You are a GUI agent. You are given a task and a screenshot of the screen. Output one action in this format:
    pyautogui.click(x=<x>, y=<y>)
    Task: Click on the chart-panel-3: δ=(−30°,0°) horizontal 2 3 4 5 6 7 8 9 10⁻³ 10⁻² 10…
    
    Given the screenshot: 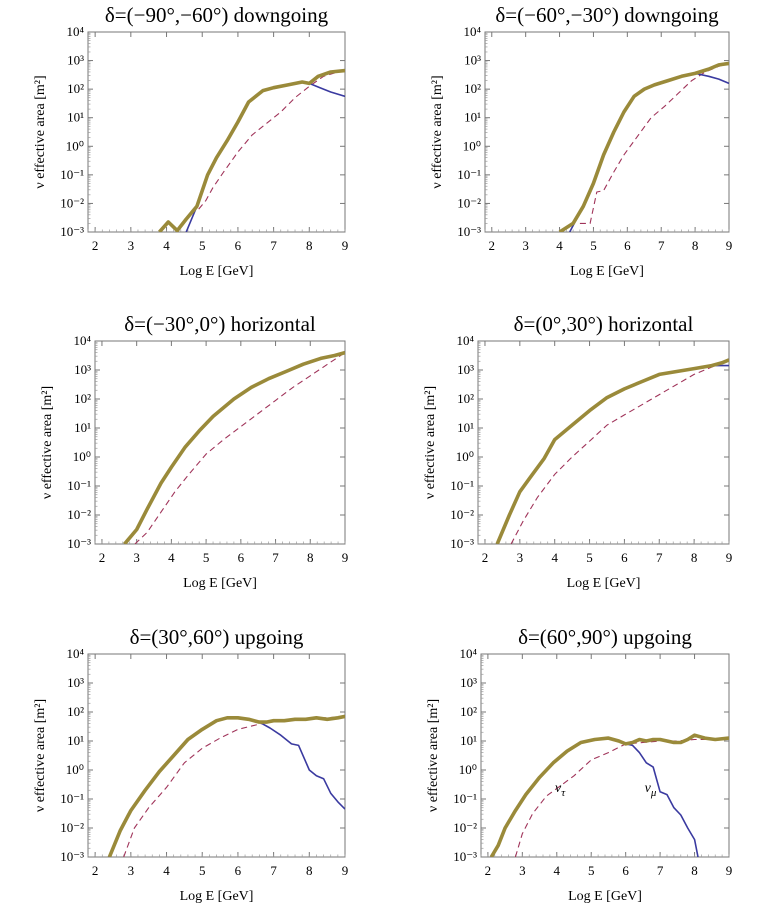 What is the action you would take?
    pyautogui.click(x=194, y=451)
    